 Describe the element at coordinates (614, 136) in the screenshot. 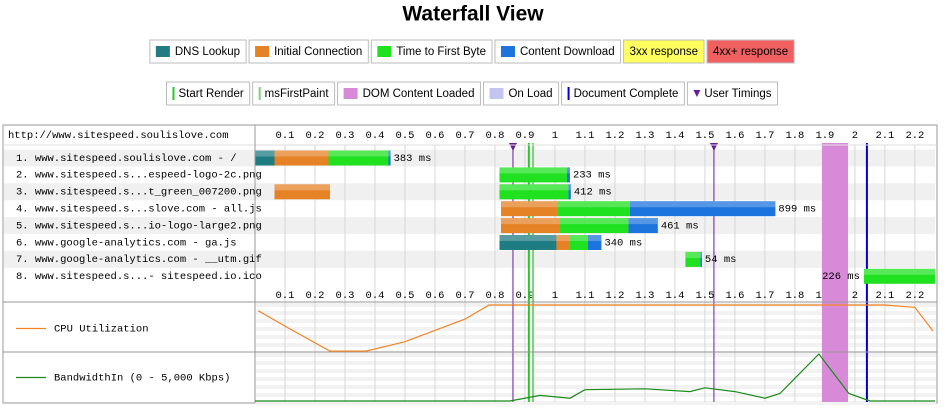

I see `x-tick-label: 1.2` at that location.